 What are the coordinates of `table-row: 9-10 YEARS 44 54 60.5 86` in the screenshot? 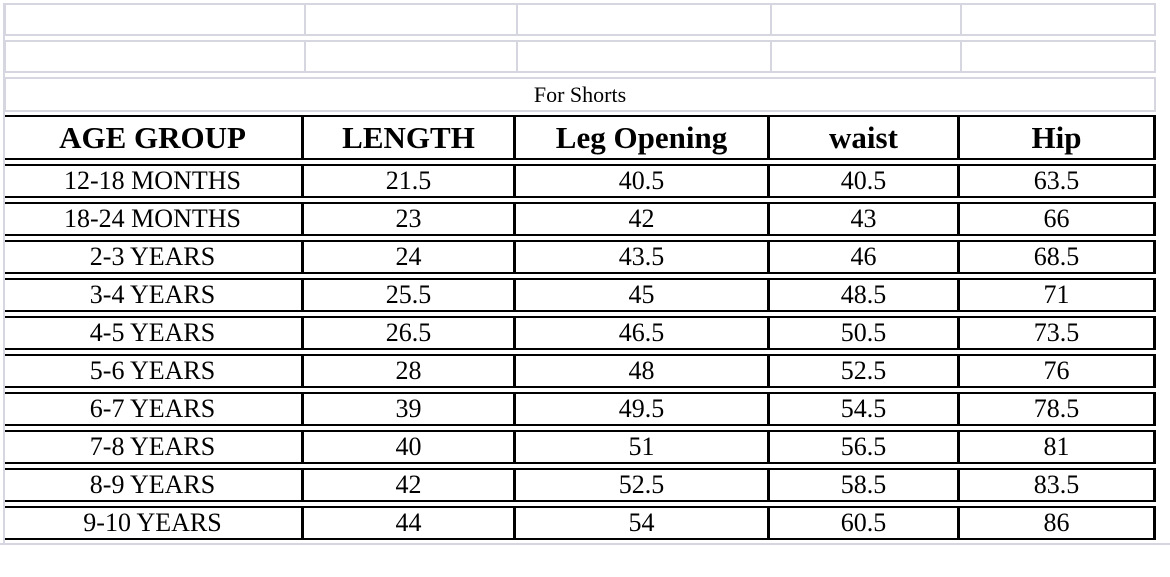 It's located at (580, 523).